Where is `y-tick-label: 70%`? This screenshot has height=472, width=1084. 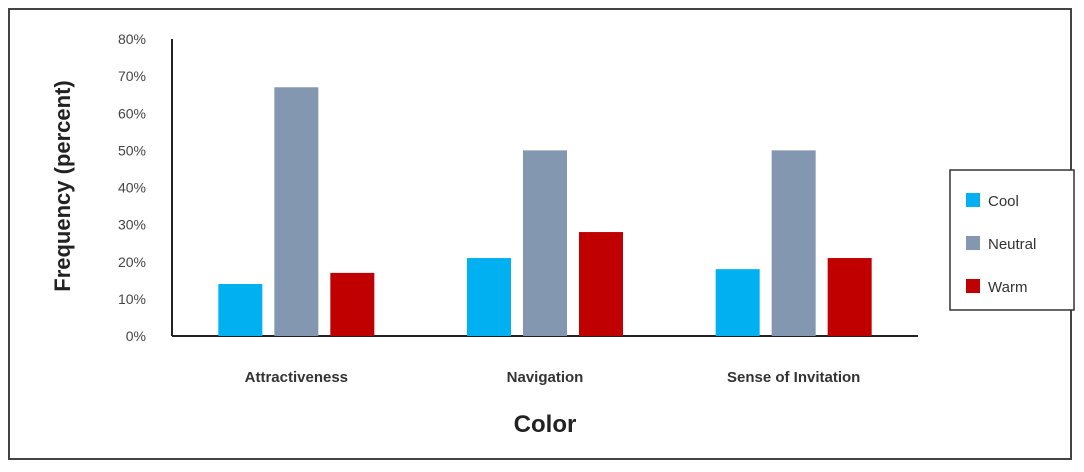
y-tick-label: 70% is located at coordinates (132, 76).